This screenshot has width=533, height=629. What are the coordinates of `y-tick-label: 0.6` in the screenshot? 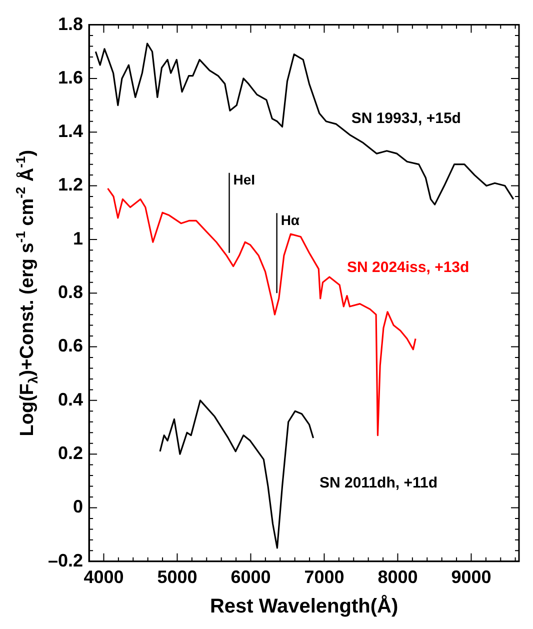 It's located at (71, 346).